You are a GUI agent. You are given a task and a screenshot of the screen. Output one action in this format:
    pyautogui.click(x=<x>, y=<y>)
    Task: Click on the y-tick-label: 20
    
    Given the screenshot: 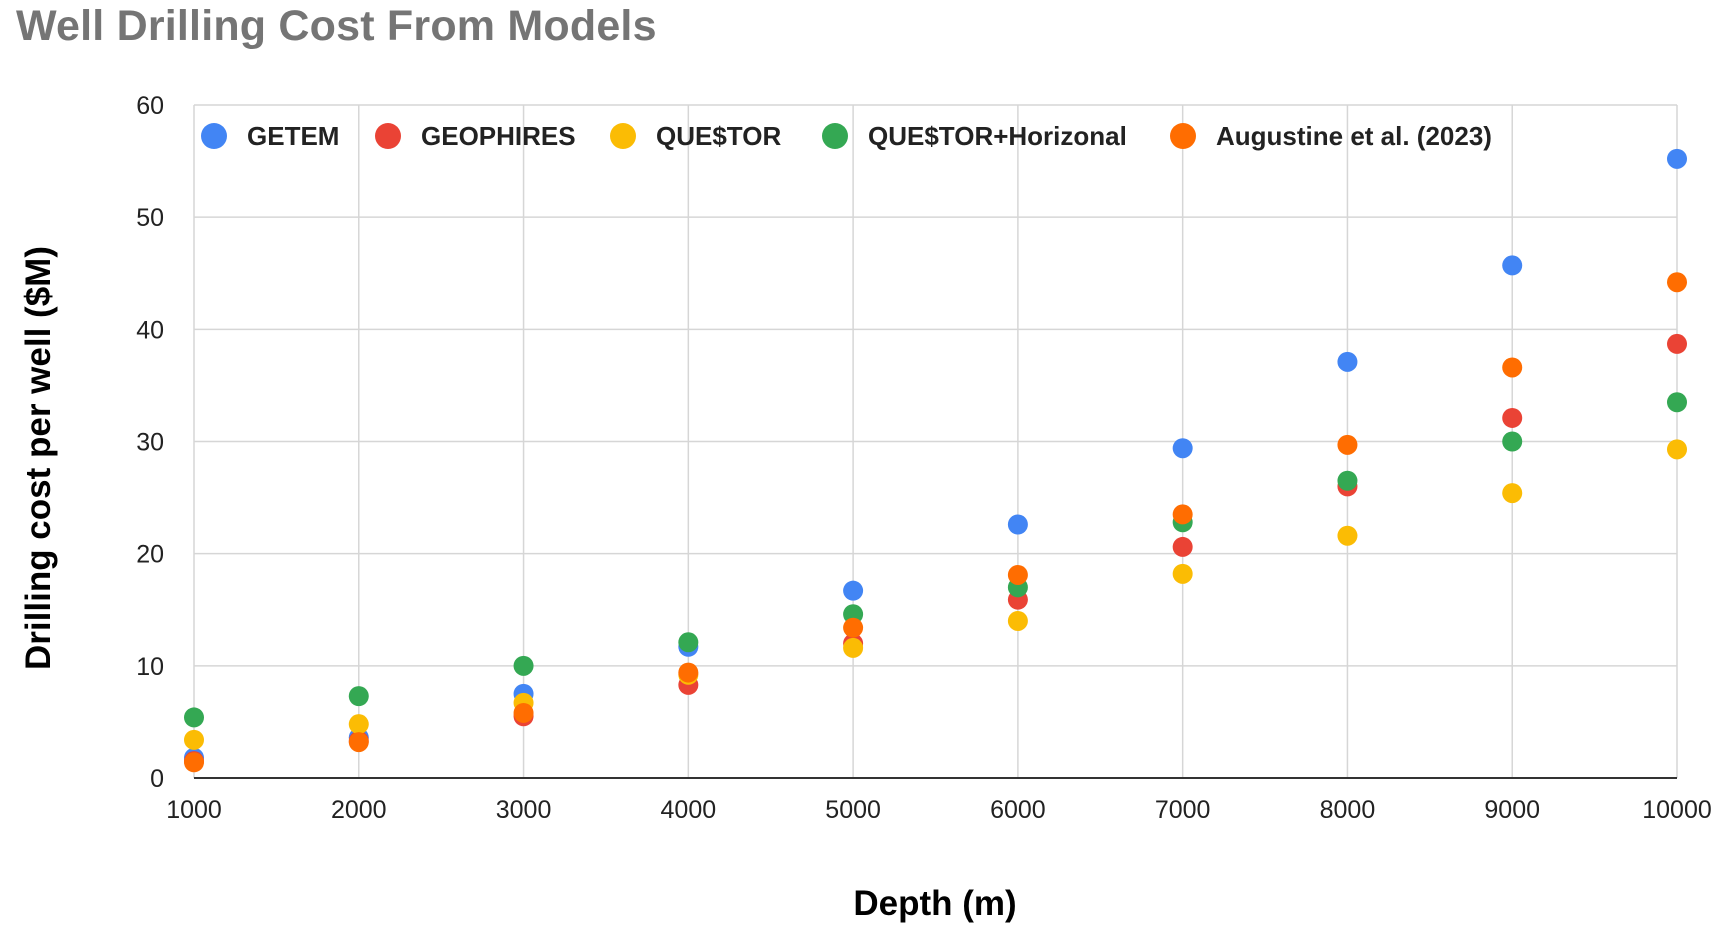 What is the action you would take?
    pyautogui.click(x=150, y=555)
    